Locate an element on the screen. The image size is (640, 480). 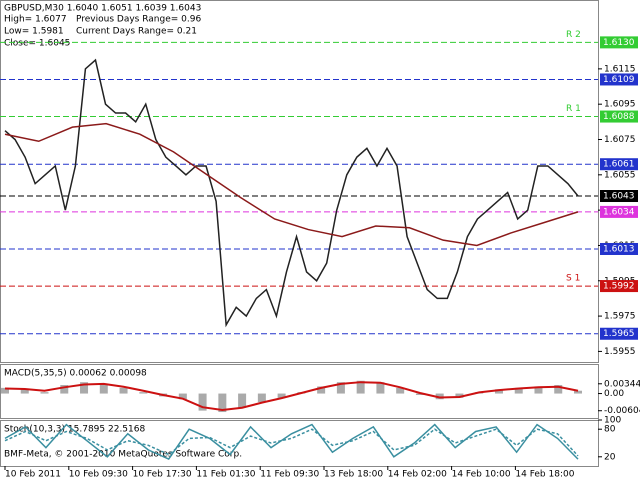
y-tick-label: 80 is located at coordinates (610, 430).